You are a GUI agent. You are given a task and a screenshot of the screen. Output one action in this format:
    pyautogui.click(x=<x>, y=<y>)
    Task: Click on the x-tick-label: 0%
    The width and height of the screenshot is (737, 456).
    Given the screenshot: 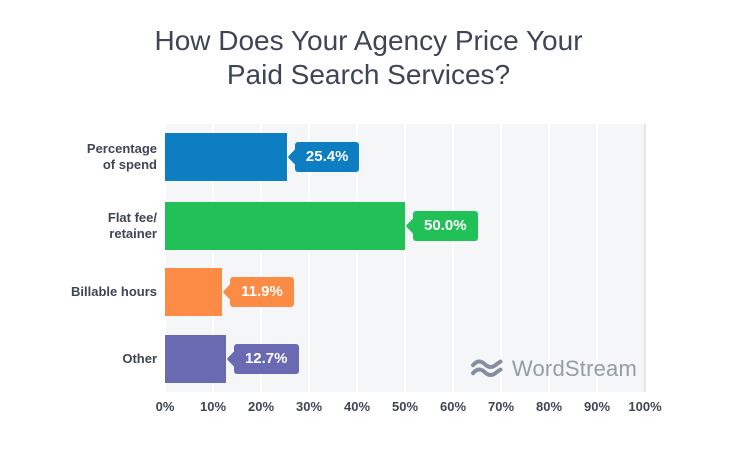 What is the action you would take?
    pyautogui.click(x=165, y=406)
    